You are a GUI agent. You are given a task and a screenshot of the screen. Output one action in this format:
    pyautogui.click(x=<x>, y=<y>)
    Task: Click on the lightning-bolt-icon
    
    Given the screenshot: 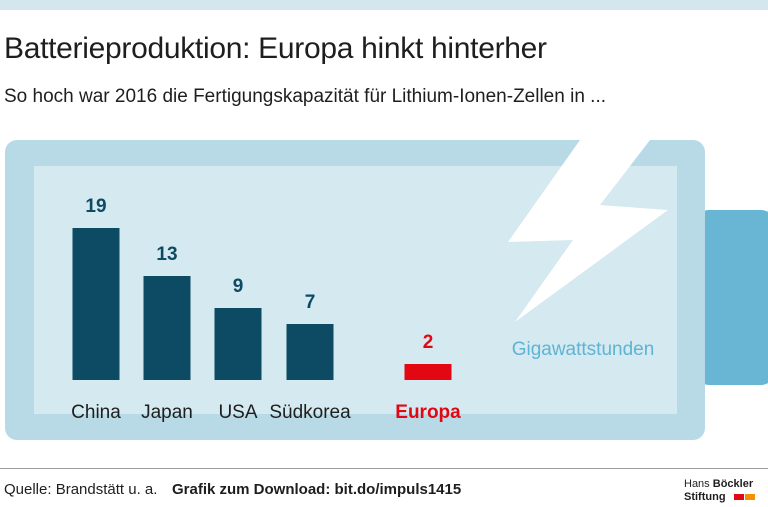 What is the action you would take?
    pyautogui.click(x=588, y=231)
    